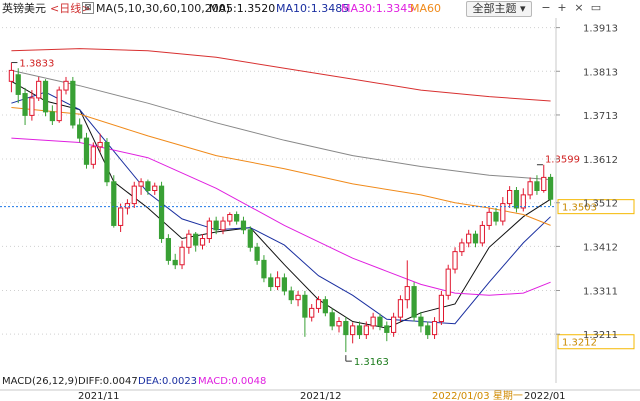  Describe the element at coordinates (24, 8) in the screenshot. I see `symbol-label: 英镑美元` at that location.